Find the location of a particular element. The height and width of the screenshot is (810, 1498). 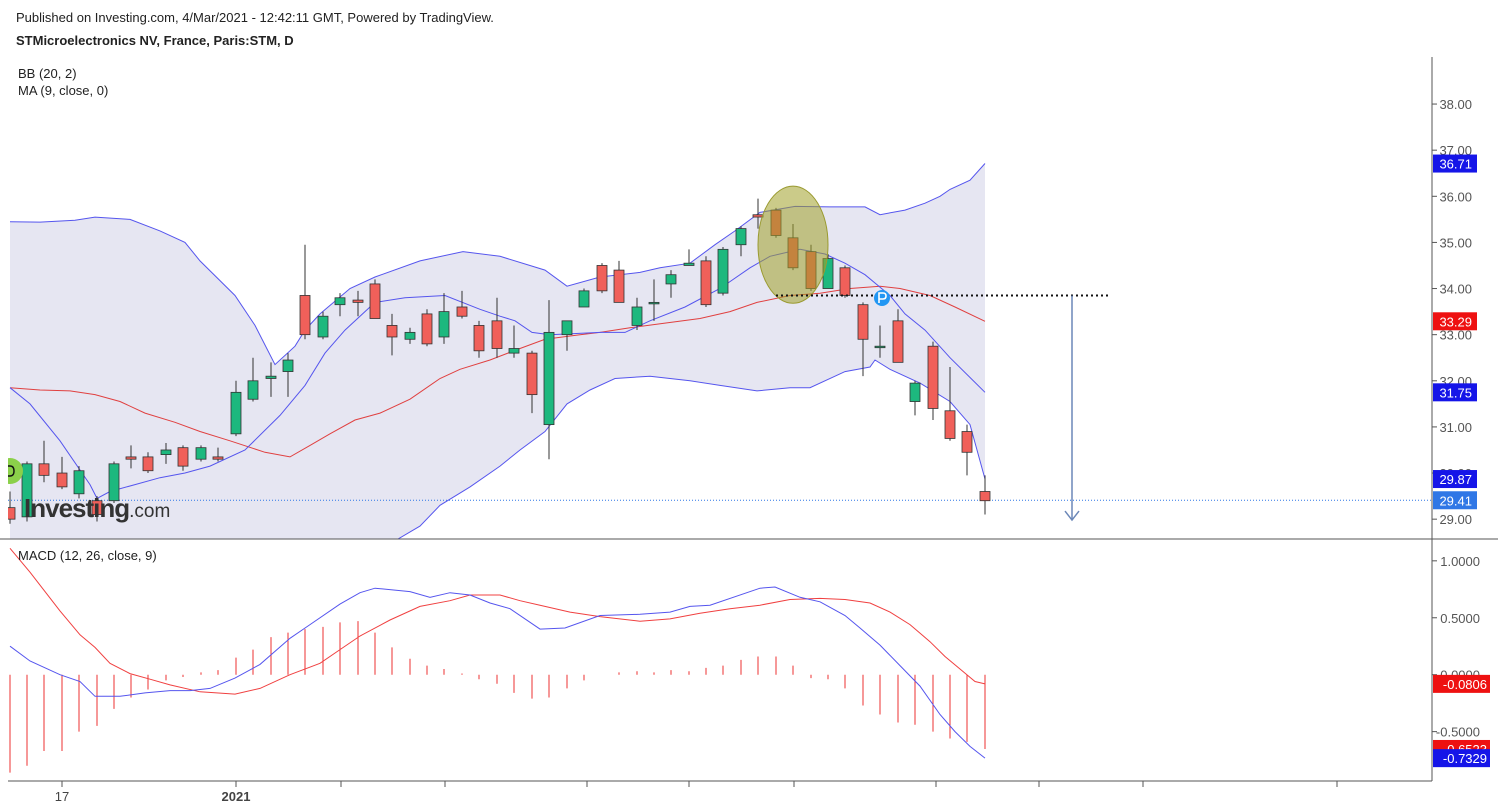

price-value-label: 29.41 is located at coordinates (1455, 500).